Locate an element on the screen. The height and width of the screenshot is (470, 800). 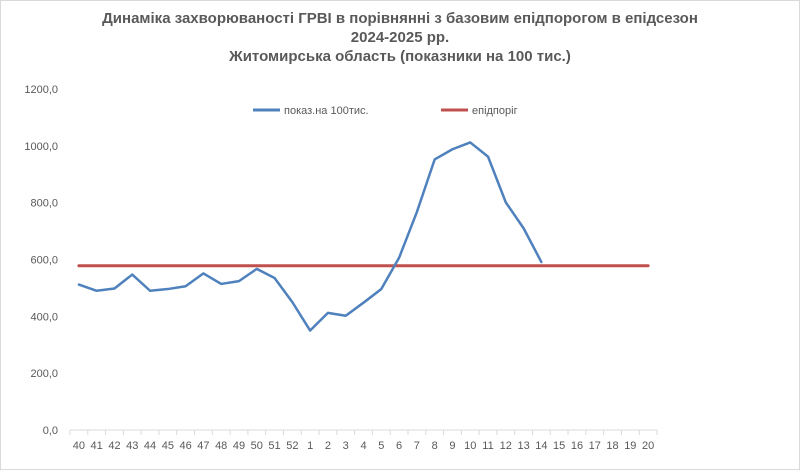
x-tick-label: 1 is located at coordinates (310, 446).